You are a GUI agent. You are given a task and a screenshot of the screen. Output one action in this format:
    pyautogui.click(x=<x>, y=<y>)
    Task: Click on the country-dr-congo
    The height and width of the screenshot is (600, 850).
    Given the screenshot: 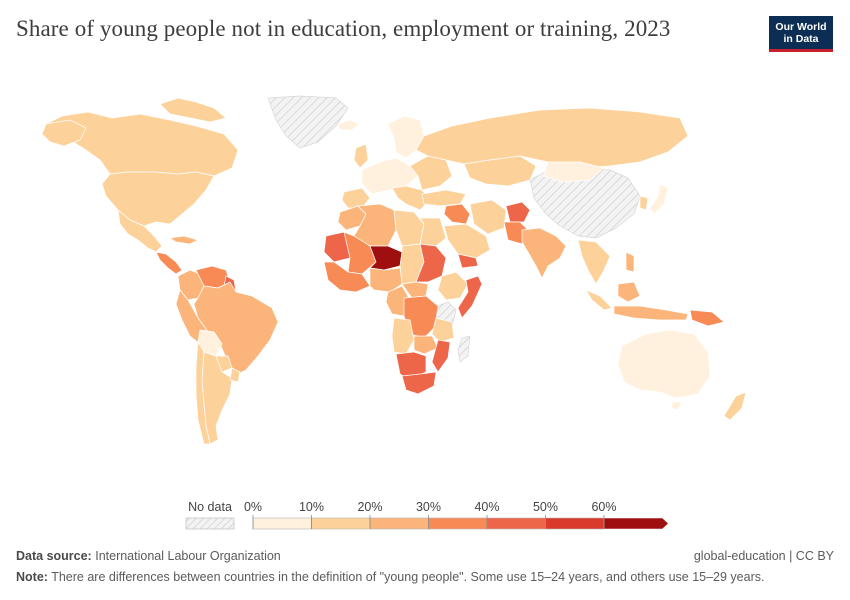 What is the action you would take?
    pyautogui.click(x=421, y=317)
    